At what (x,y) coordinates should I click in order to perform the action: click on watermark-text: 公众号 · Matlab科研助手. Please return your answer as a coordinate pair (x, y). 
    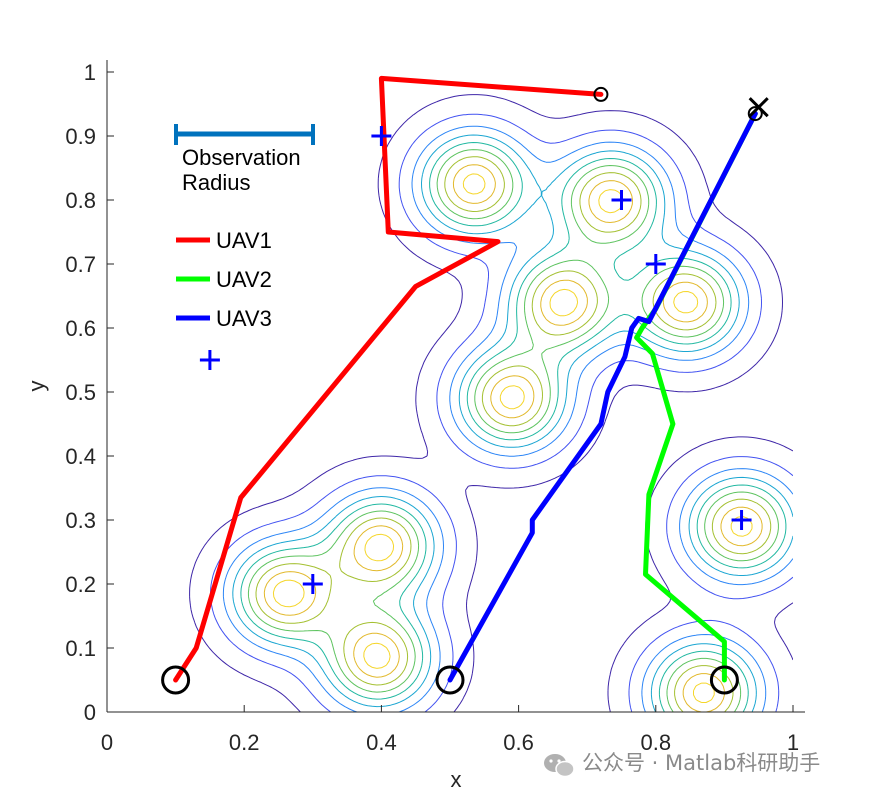
    Looking at the image, I should click on (701, 763).